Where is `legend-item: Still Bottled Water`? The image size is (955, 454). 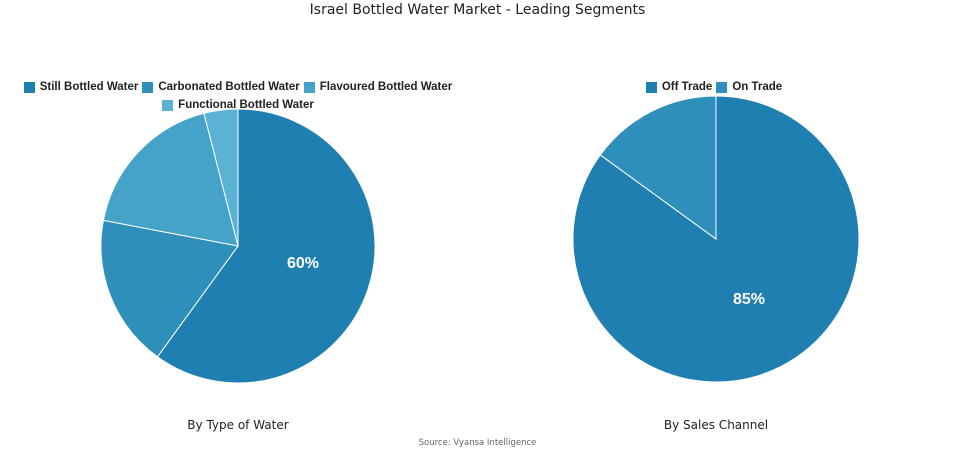 legend-item: Still Bottled Water is located at coordinates (81, 87).